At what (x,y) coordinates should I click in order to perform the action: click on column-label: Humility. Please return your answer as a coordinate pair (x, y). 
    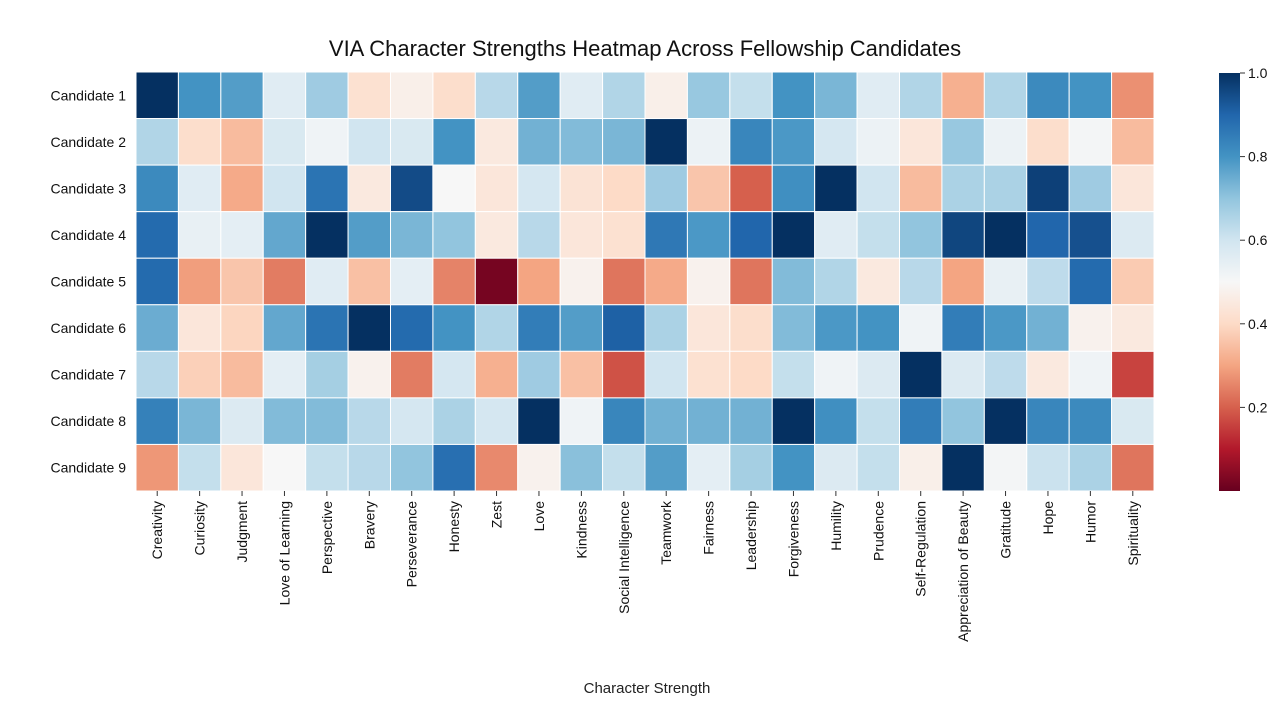
    Looking at the image, I should click on (836, 526).